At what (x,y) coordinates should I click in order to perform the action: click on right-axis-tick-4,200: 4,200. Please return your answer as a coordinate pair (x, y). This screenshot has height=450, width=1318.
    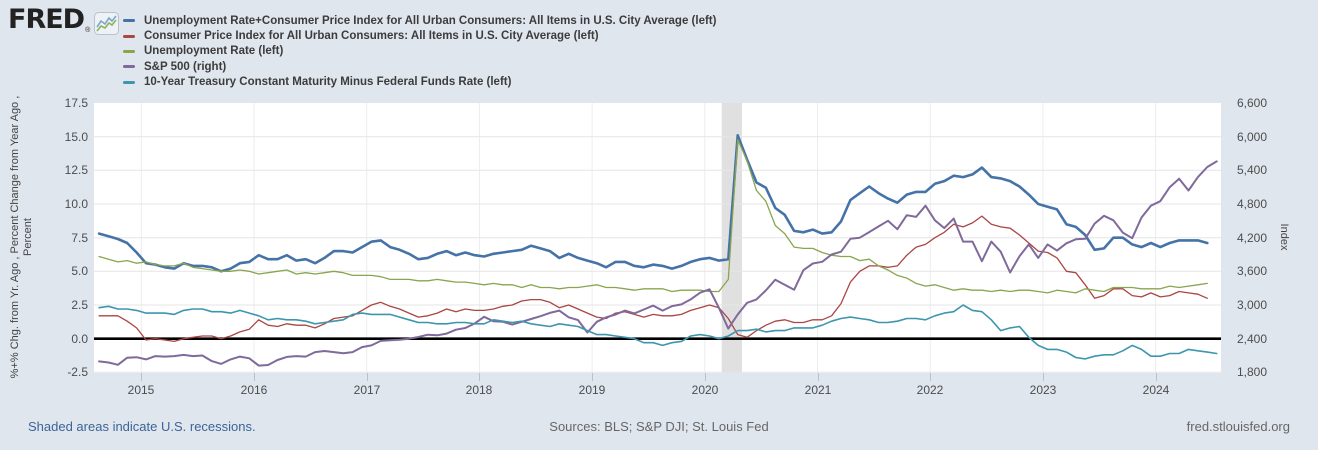
    Looking at the image, I should click on (1252, 237).